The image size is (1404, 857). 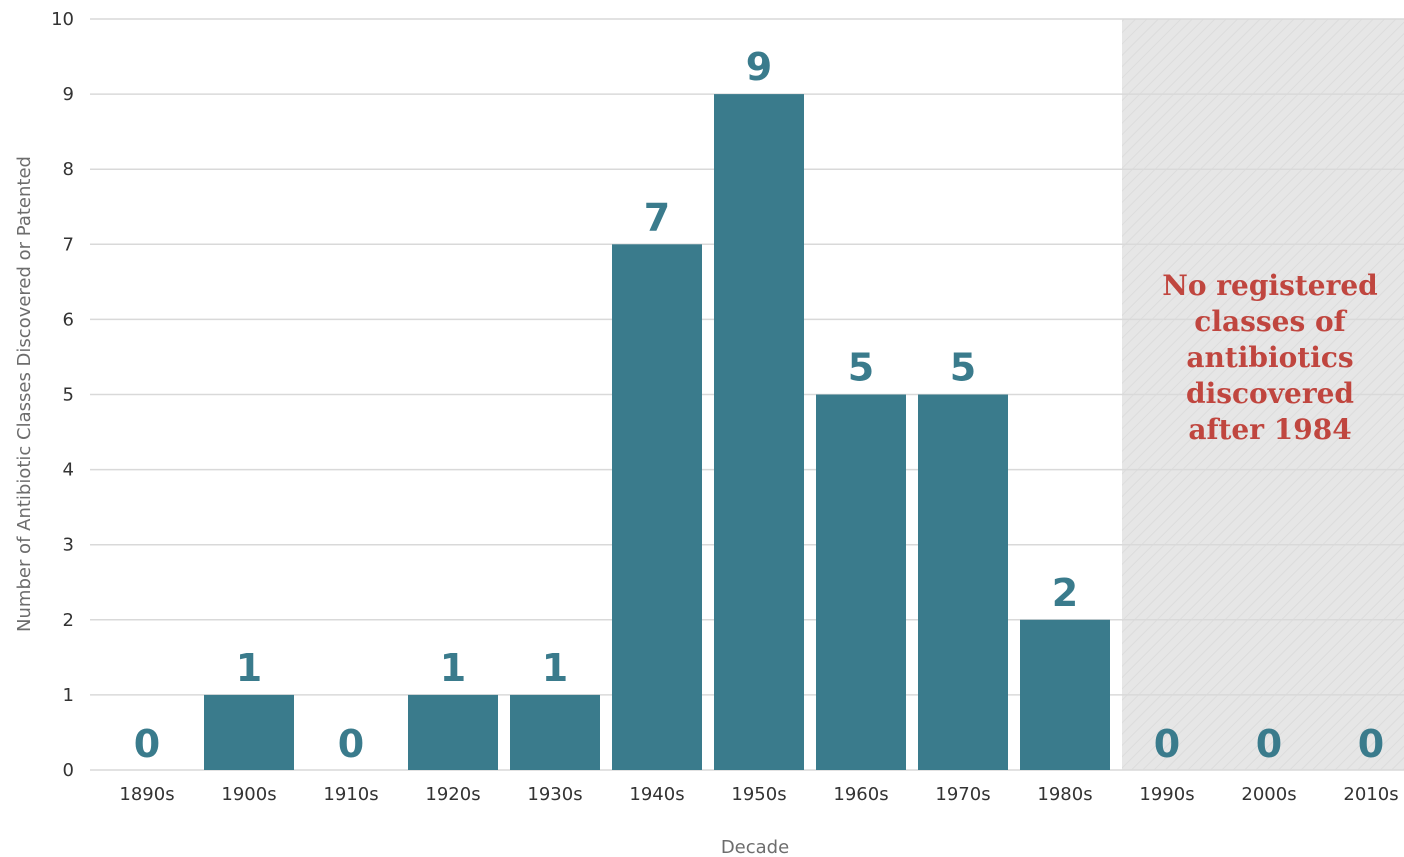 I want to click on x-tick-label-1890s: 1890s, so click(x=146, y=794).